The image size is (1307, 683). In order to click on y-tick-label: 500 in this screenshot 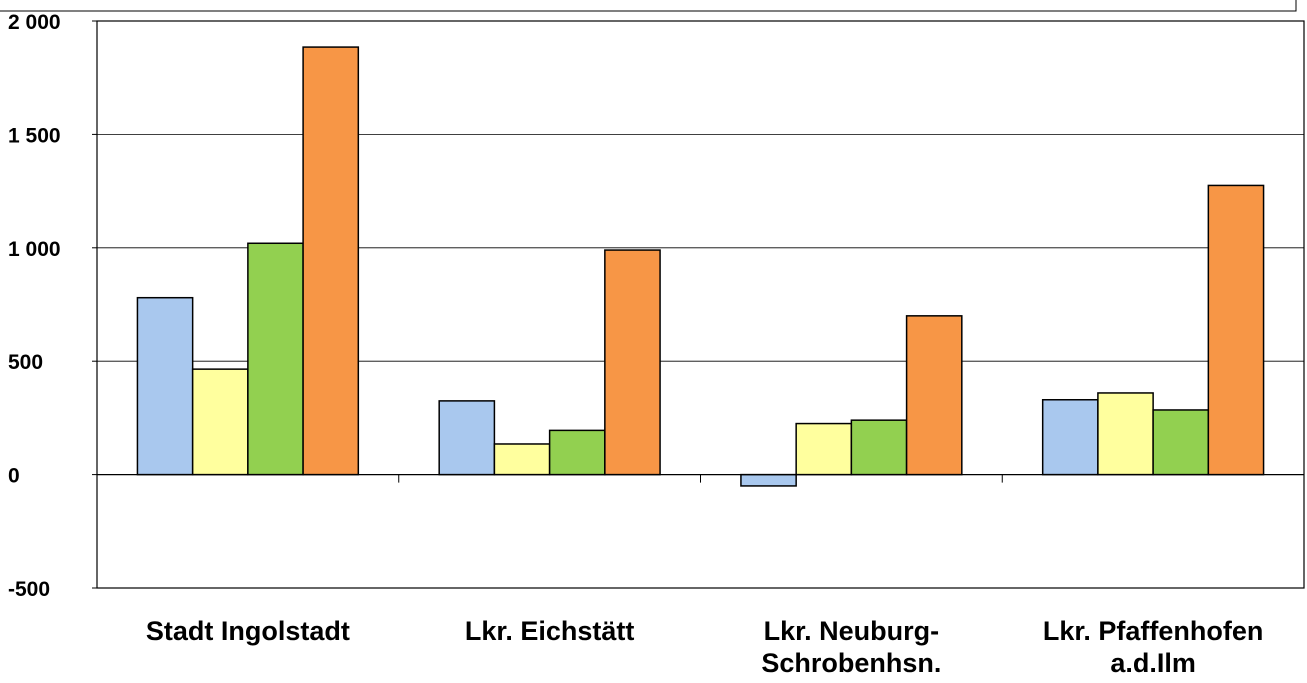, I will do `click(25, 362)`.